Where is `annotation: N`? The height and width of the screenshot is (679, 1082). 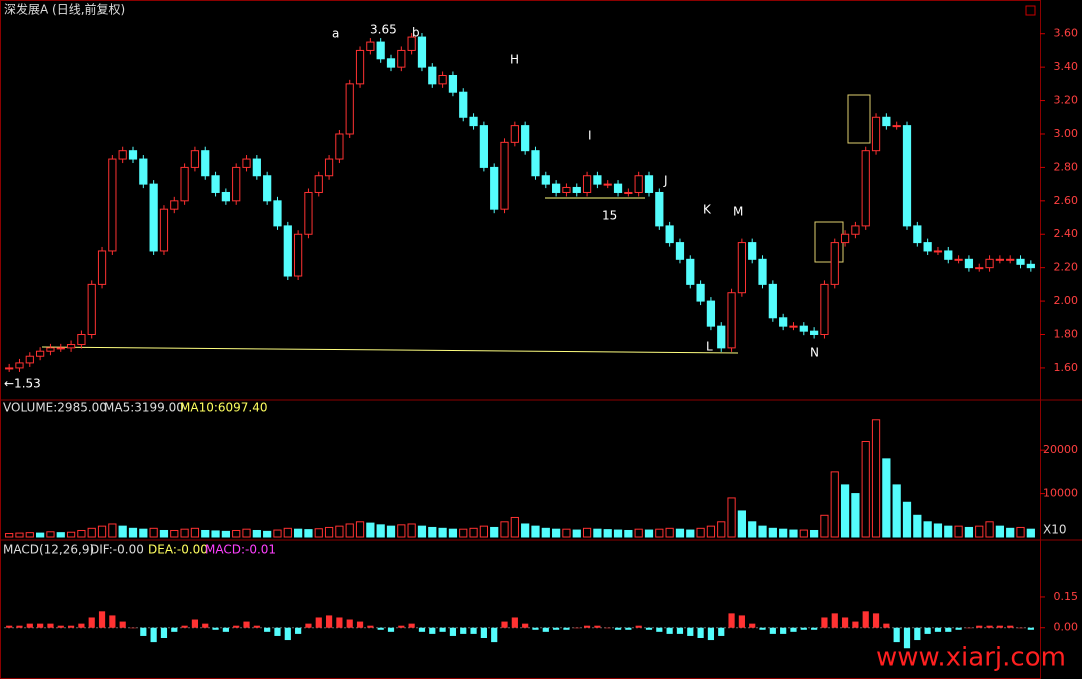
annotation: N is located at coordinates (814, 353).